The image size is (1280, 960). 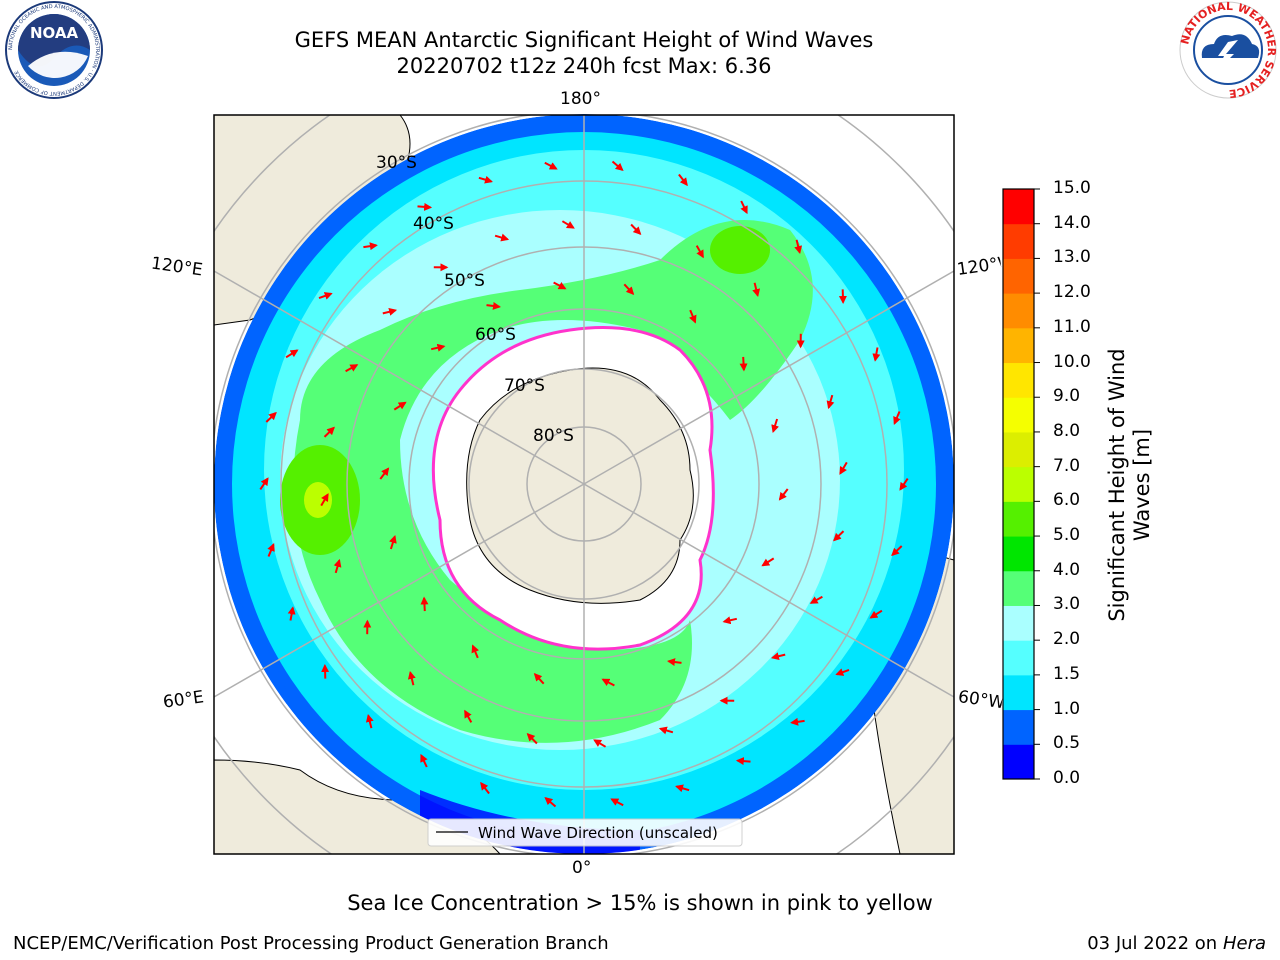 What do you see at coordinates (1155, 943) in the screenshot?
I see `footer-date: 03 Jul 2022 on` at bounding box center [1155, 943].